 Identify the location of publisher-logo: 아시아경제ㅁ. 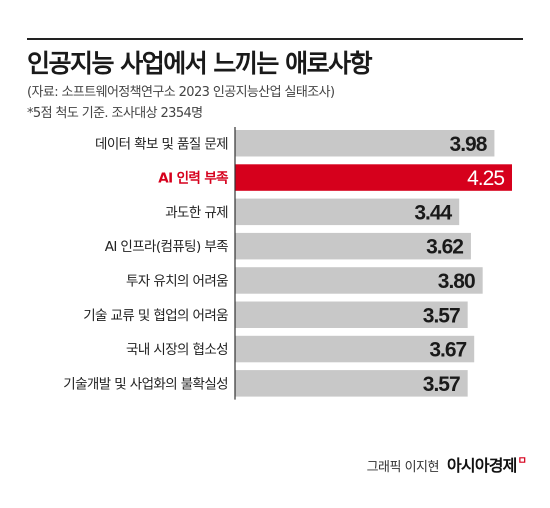
(486, 464).